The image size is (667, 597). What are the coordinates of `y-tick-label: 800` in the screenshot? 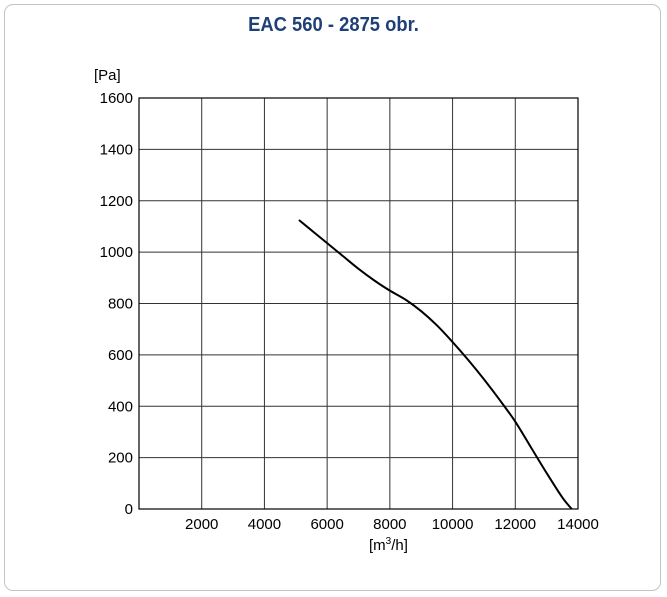 It's located at (120, 304).